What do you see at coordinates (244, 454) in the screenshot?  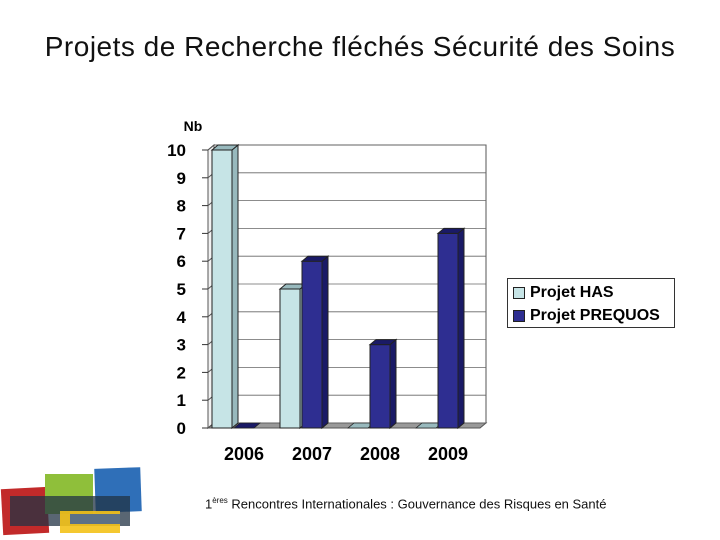 I see `x-tick-label: 2006` at bounding box center [244, 454].